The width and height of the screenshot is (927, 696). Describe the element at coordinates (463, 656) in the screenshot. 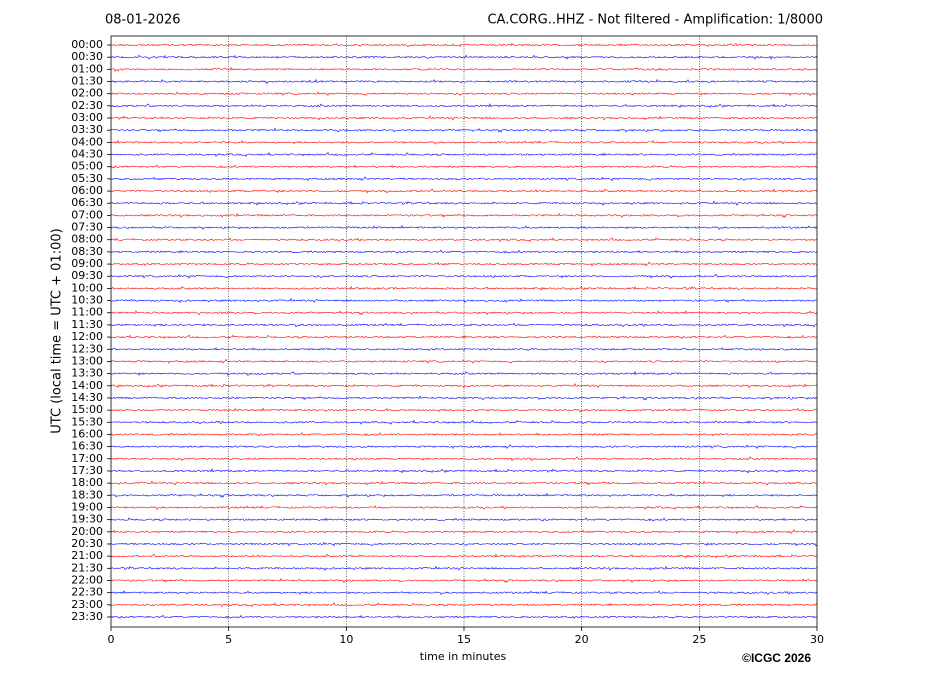

I see `x-axis-label: time in minutes` at that location.